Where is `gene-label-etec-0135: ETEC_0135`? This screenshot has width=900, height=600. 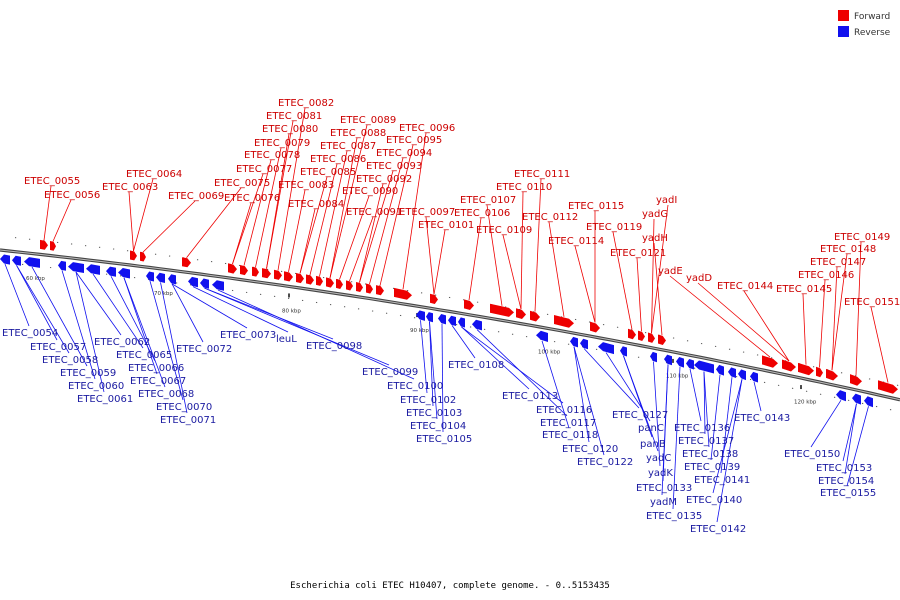
gene-label-etec-0135: ETEC_0135 is located at coordinates (674, 516).